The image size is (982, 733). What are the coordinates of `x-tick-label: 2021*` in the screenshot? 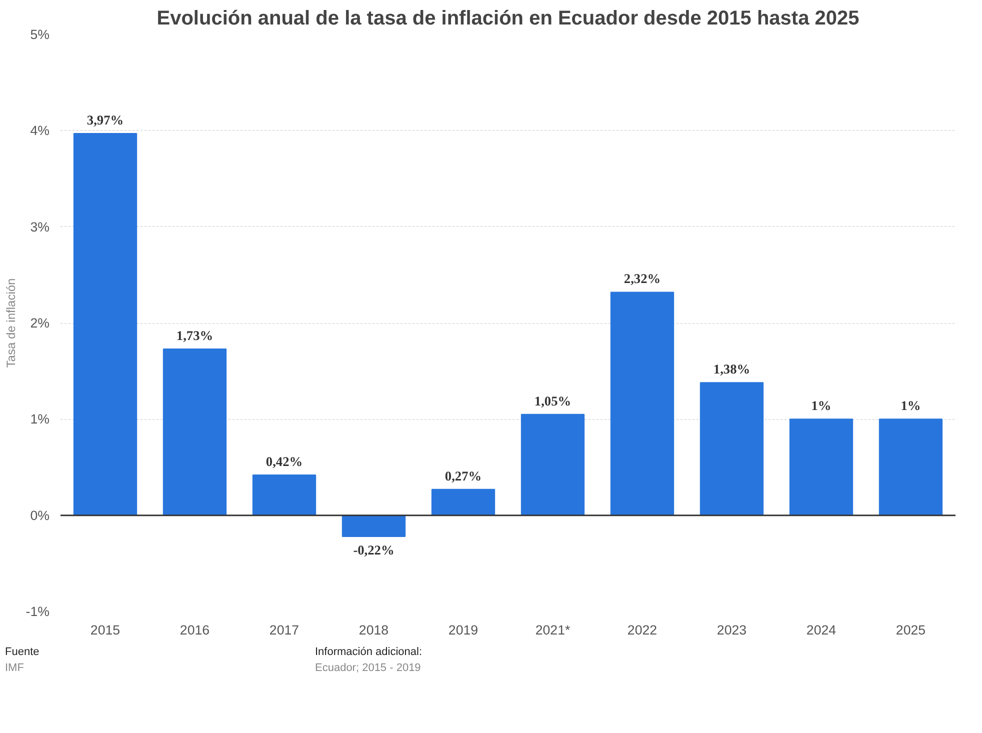 It's located at (552, 630).